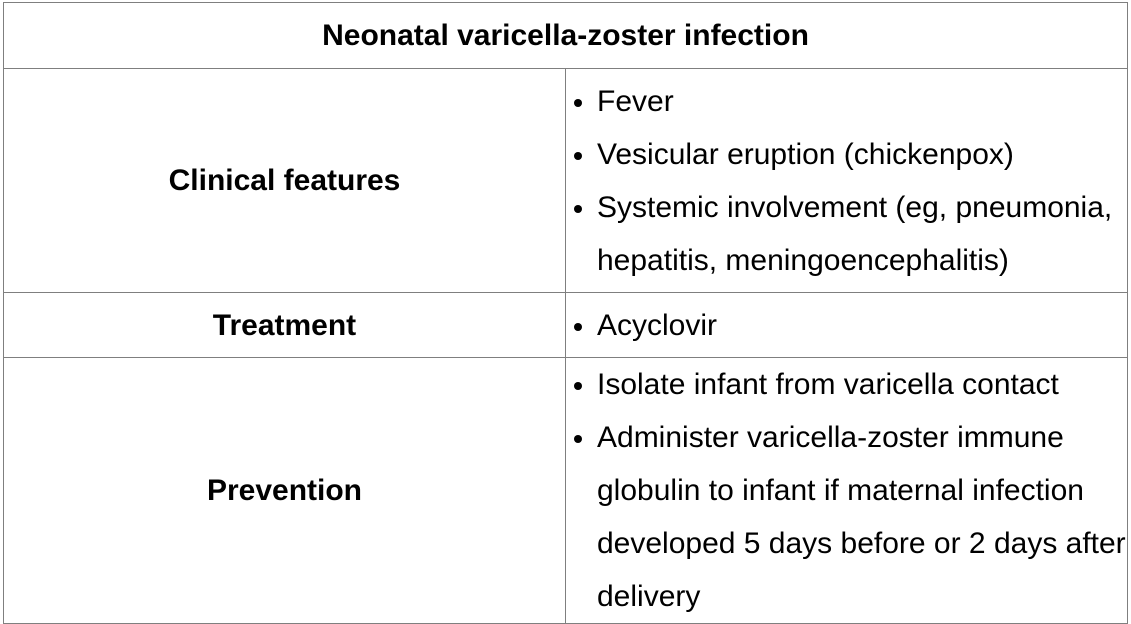 The width and height of the screenshot is (1131, 624). Describe the element at coordinates (862, 384) in the screenshot. I see `list-item: Isolate infant from varicella contact` at that location.